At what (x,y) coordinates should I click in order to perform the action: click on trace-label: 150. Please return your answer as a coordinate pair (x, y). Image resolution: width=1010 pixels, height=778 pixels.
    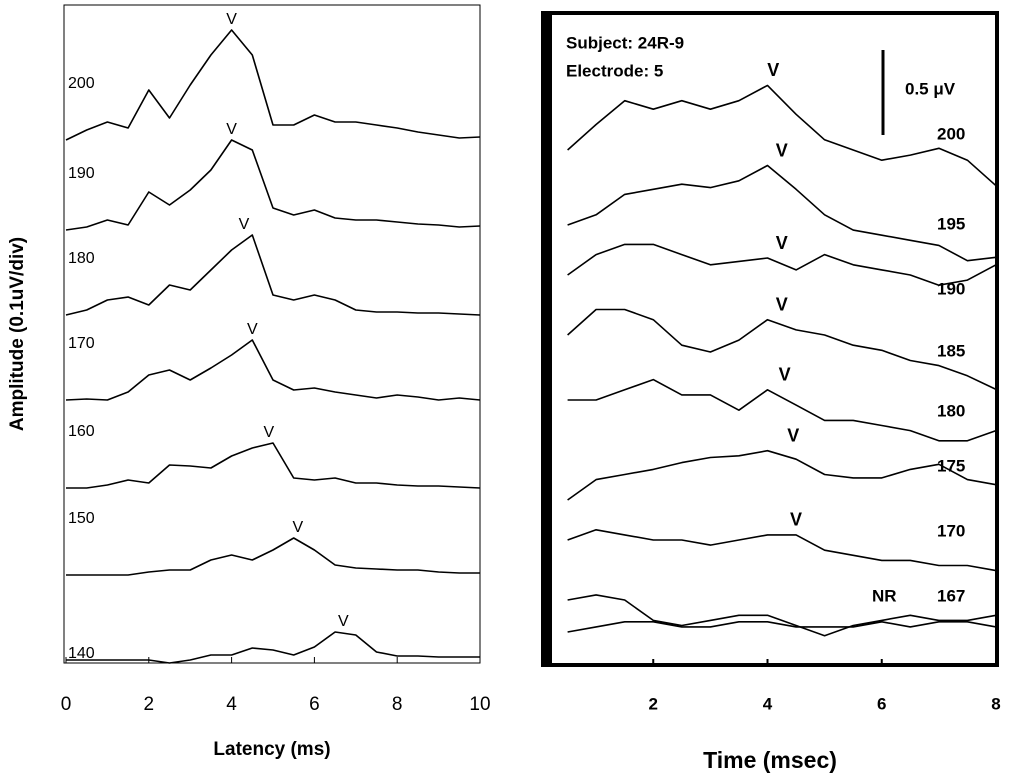
    Looking at the image, I should click on (81, 518).